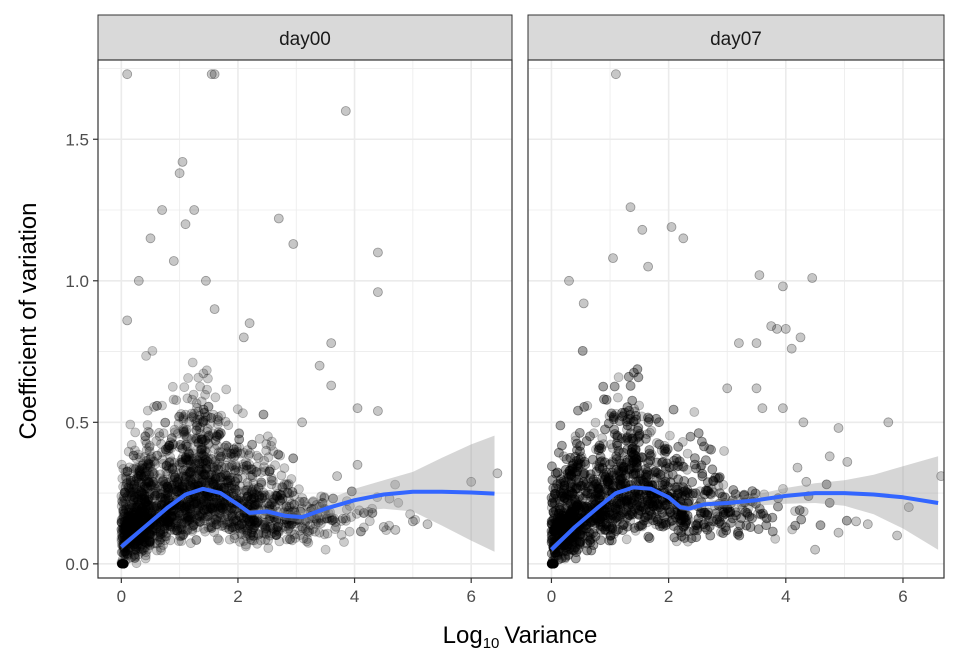 This screenshot has height=672, width=960. Describe the element at coordinates (77, 281) in the screenshot. I see `y-tick-label: 1.0` at that location.